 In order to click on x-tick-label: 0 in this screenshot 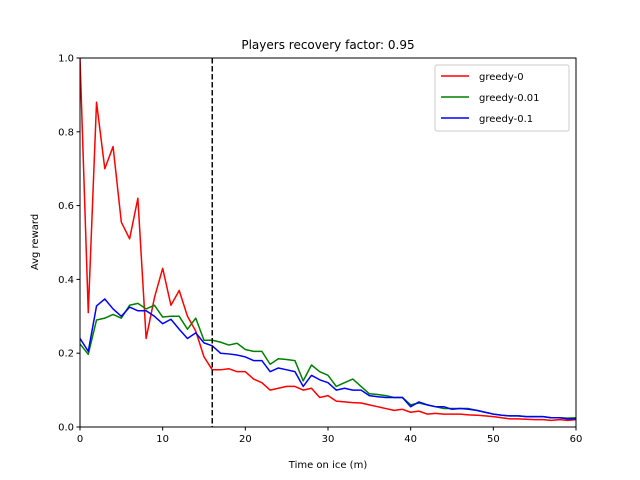, I will do `click(80, 439)`.